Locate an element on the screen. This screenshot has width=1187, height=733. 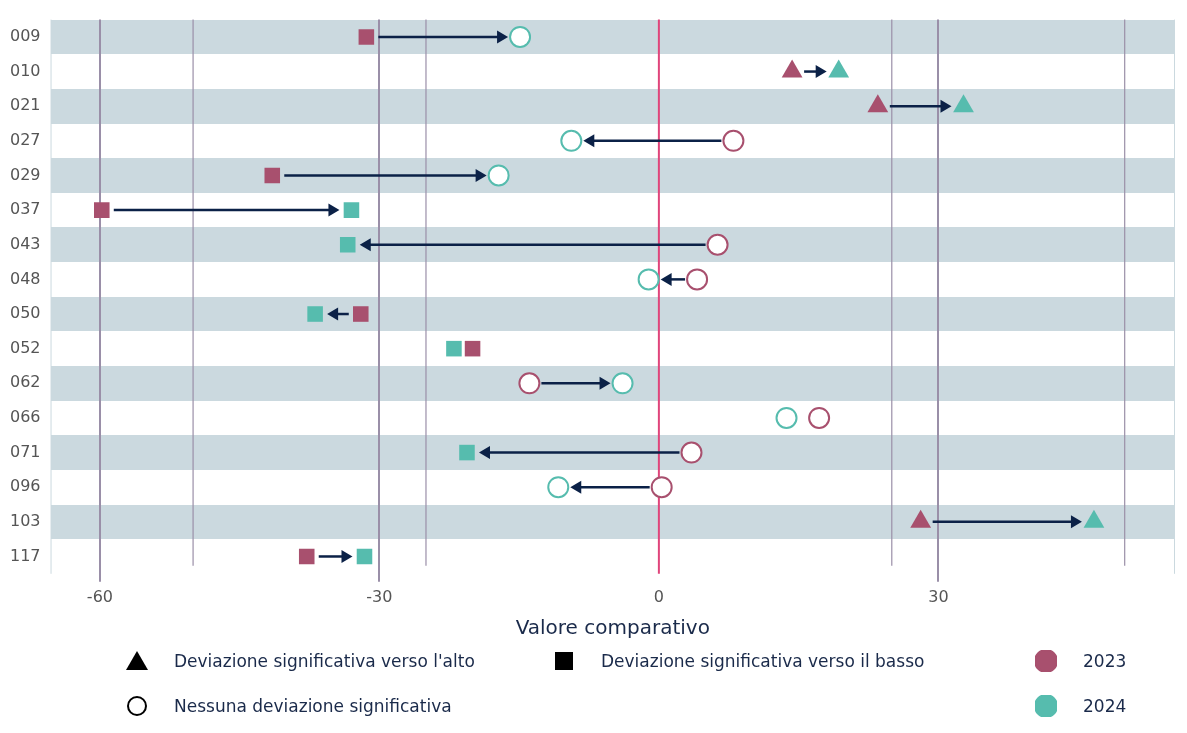
y-tick-label: 037 is located at coordinates (25, 209).